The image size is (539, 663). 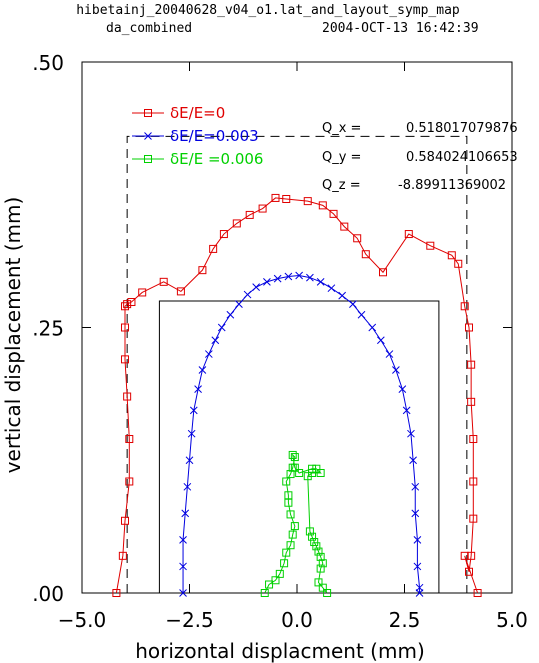 I want to click on legend-label: δE/E =0.006, so click(x=216, y=159).